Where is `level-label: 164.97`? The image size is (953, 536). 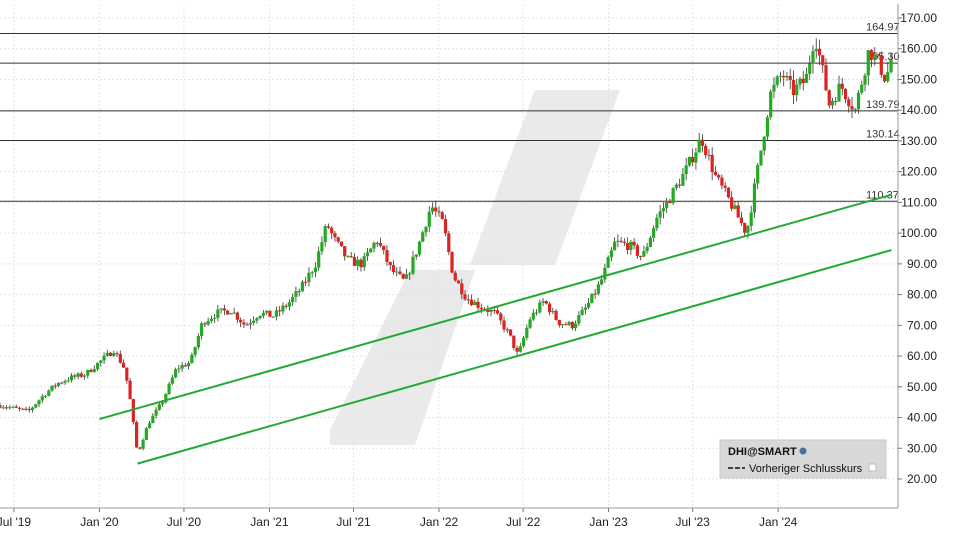 level-label: 164.97 is located at coordinates (883, 27).